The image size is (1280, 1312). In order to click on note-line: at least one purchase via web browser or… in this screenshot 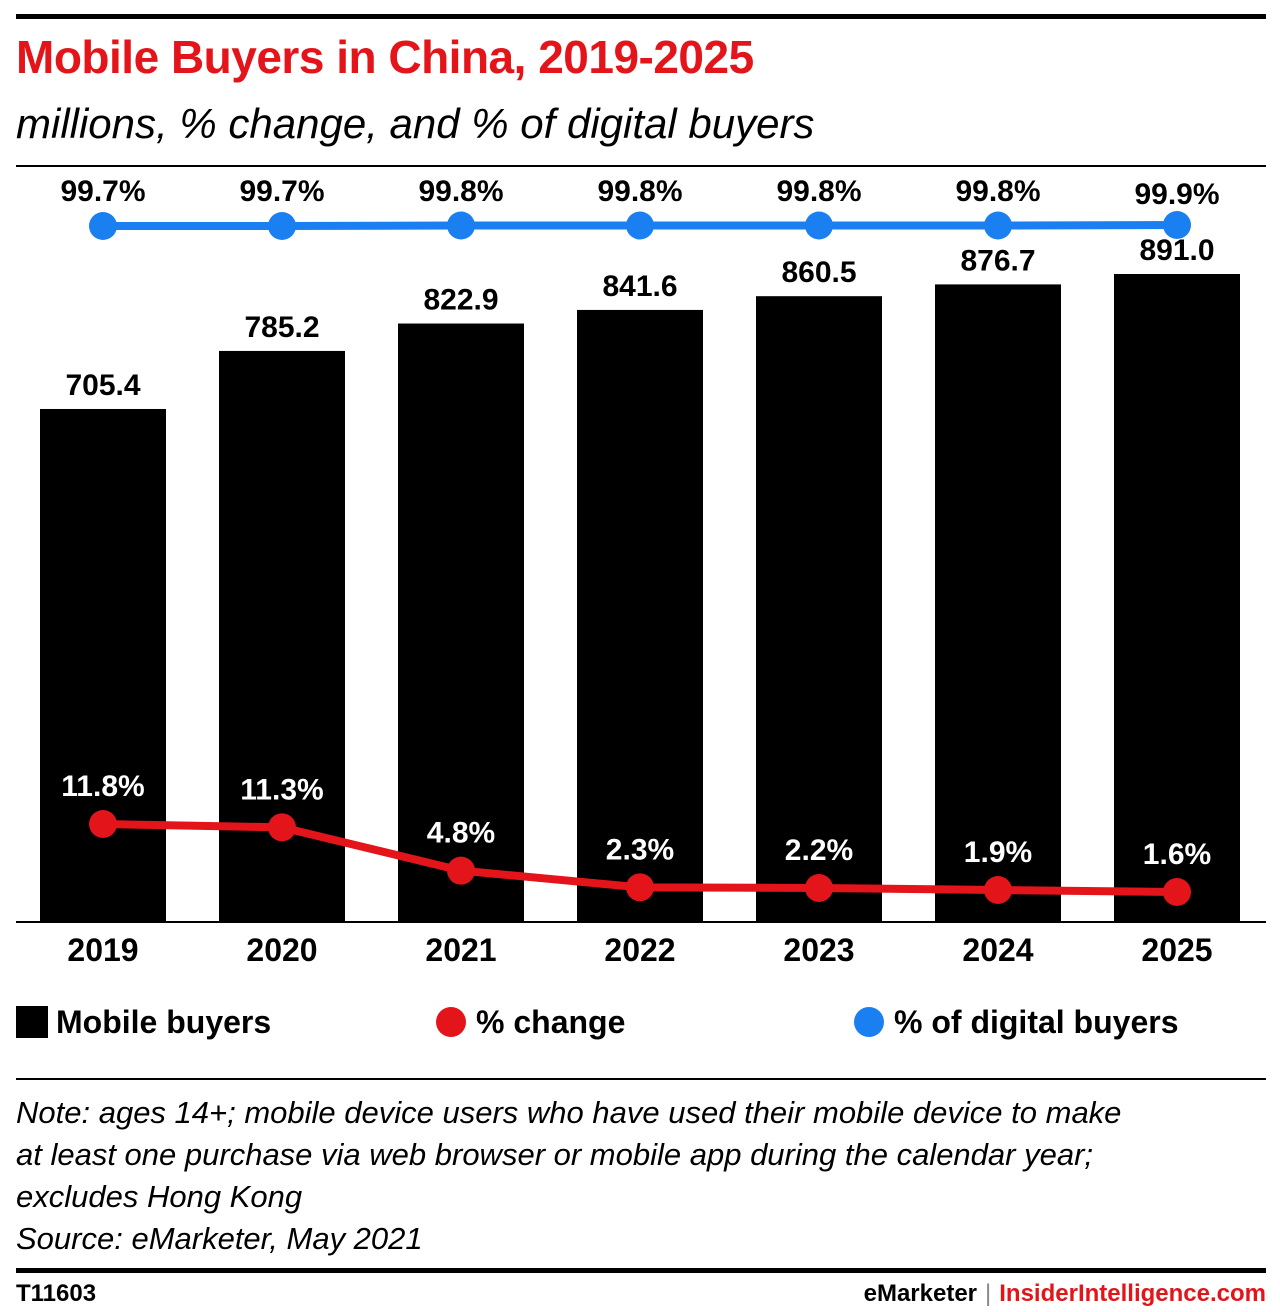, I will do `click(555, 1154)`.